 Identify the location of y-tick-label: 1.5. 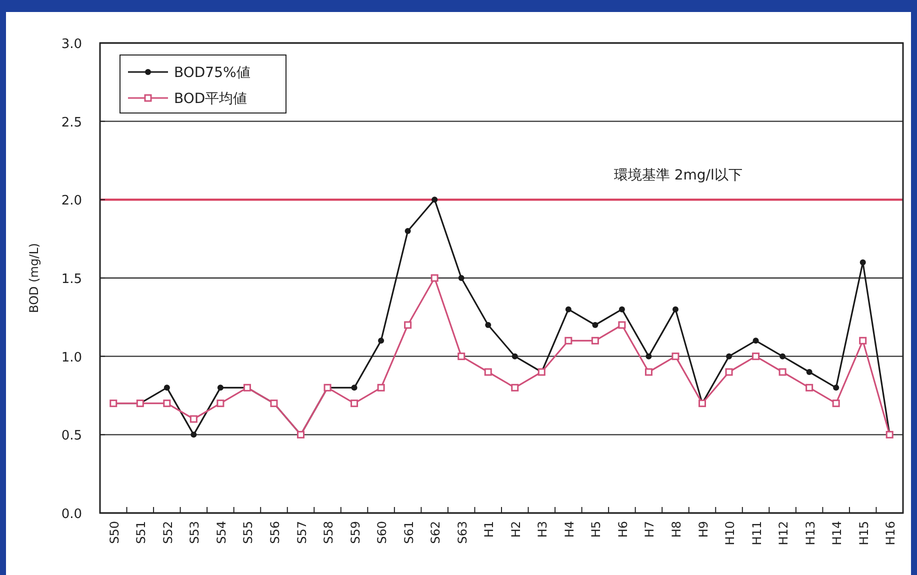
(71, 279).